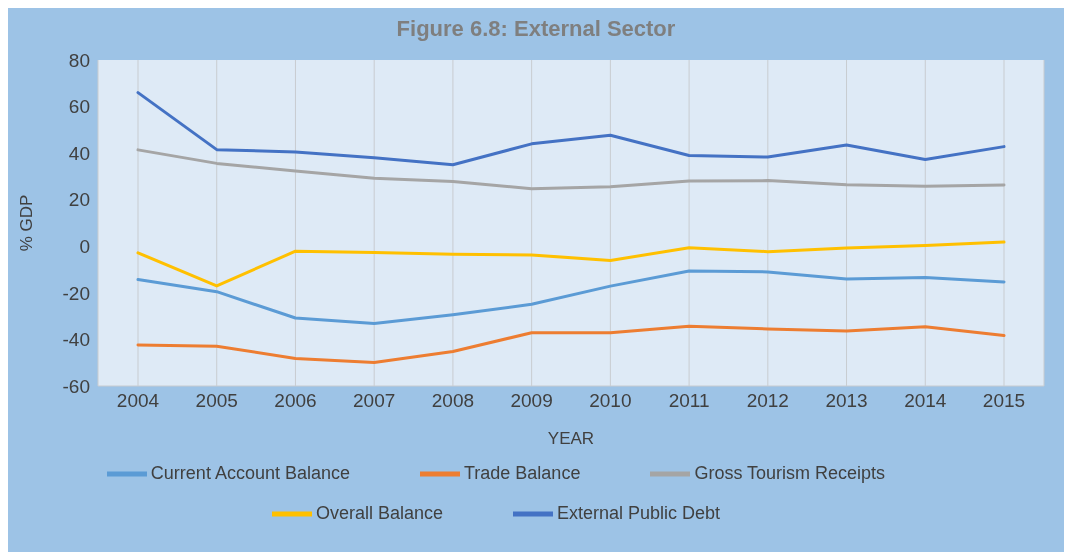 The width and height of the screenshot is (1072, 560). I want to click on legend-label: Overall Balance, so click(379, 512).